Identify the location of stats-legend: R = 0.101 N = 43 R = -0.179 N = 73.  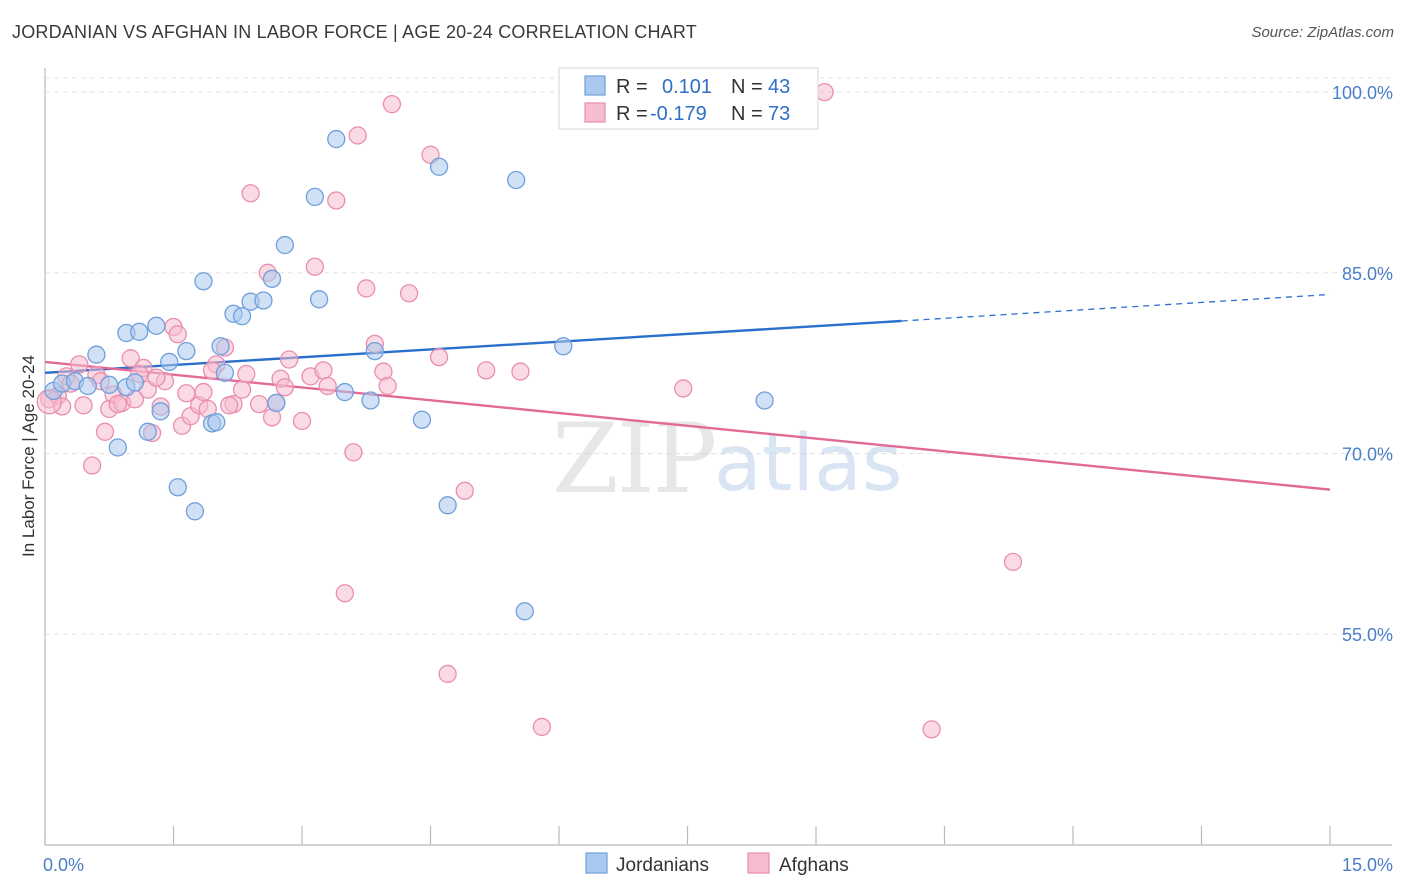
(688, 98).